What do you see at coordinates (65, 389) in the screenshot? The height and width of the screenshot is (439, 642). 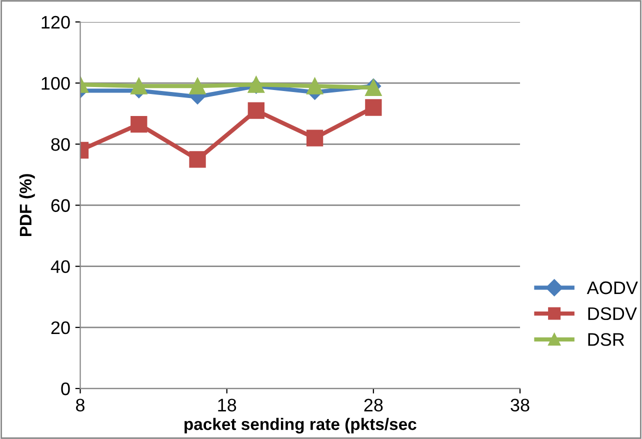 I see `y-tick-label: 0` at bounding box center [65, 389].